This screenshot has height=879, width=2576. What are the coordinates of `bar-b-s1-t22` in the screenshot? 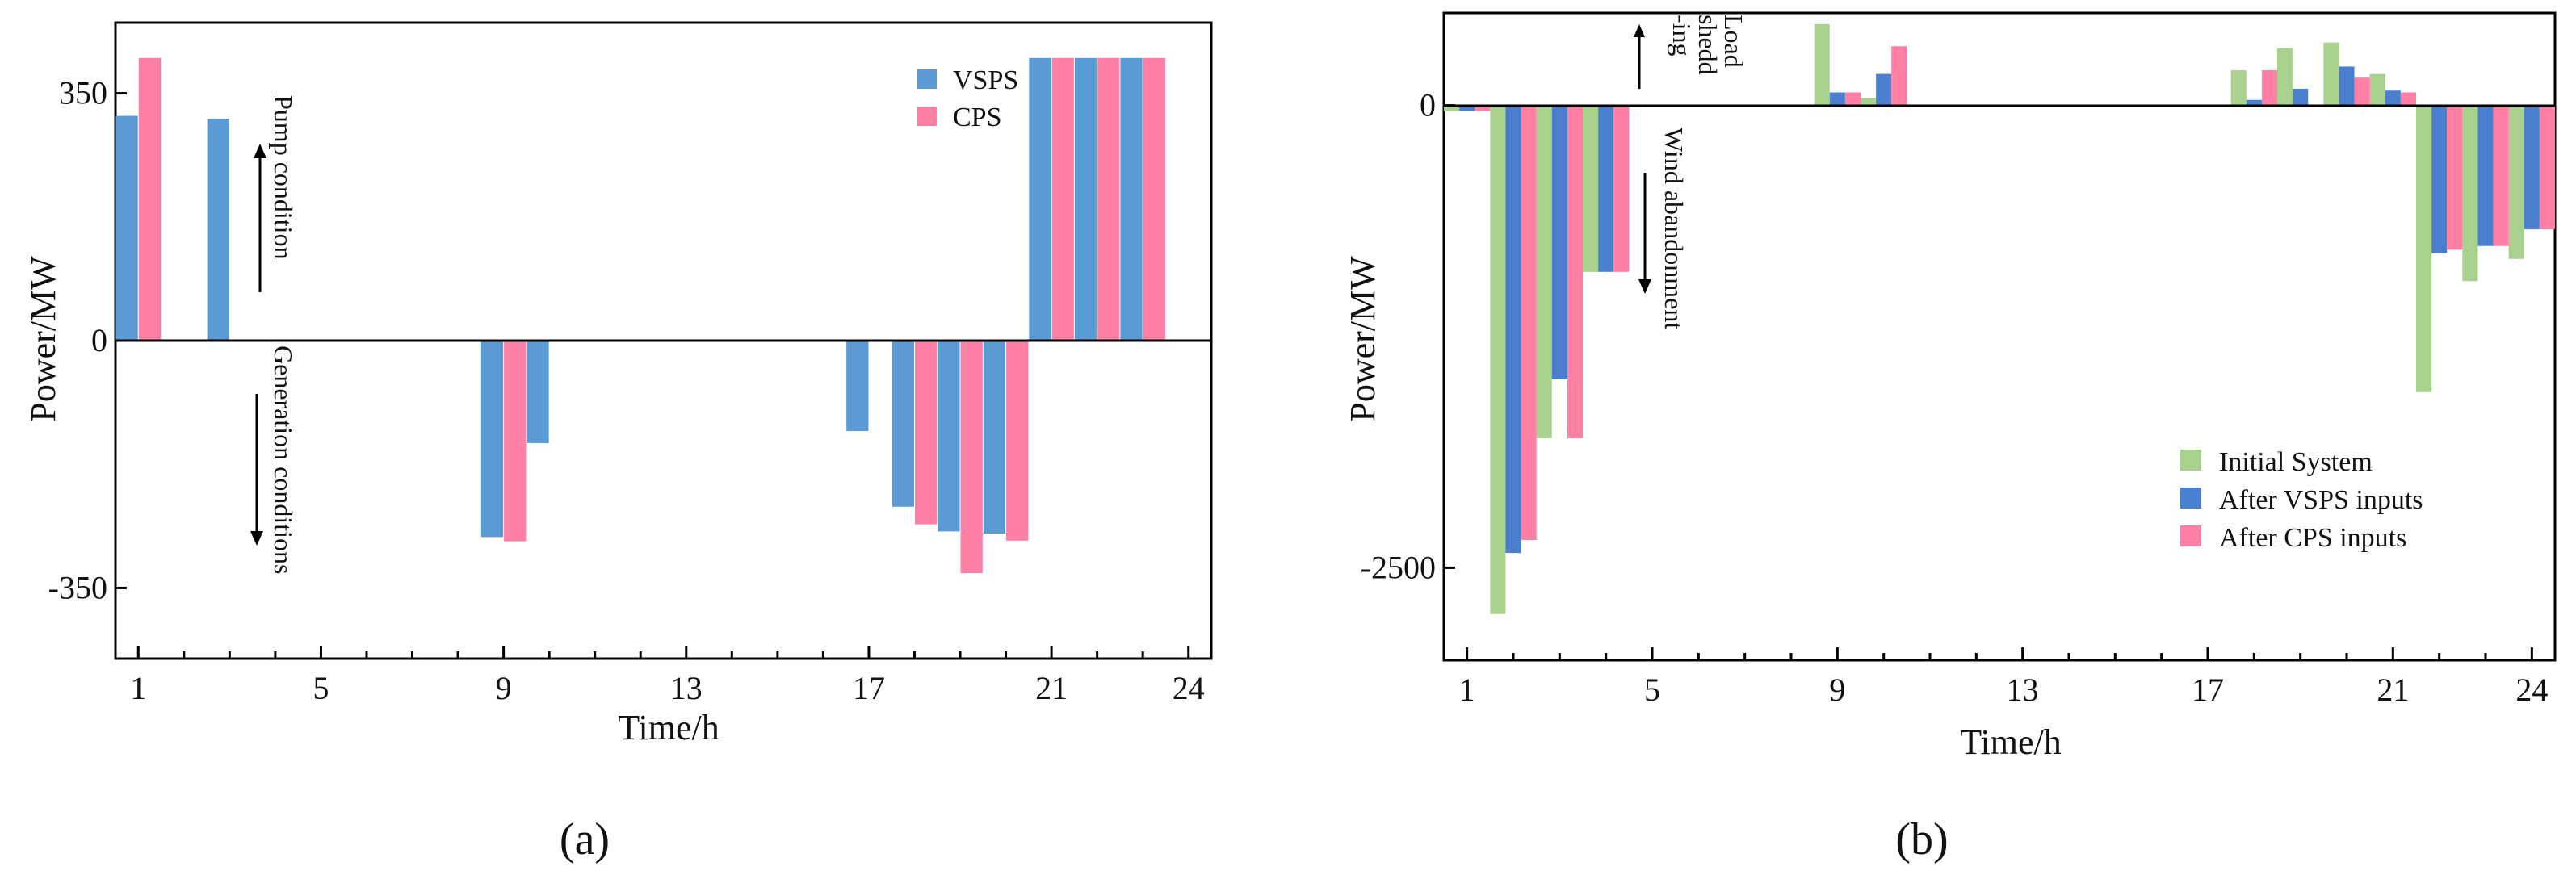 It's located at (2439, 179).